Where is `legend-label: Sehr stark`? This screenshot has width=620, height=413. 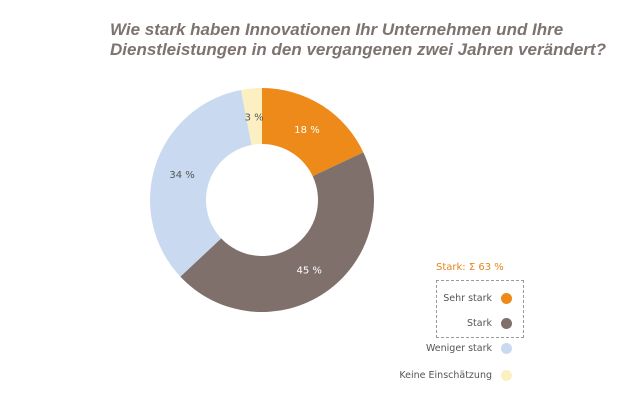 legend-label: Sehr stark is located at coordinates (467, 298).